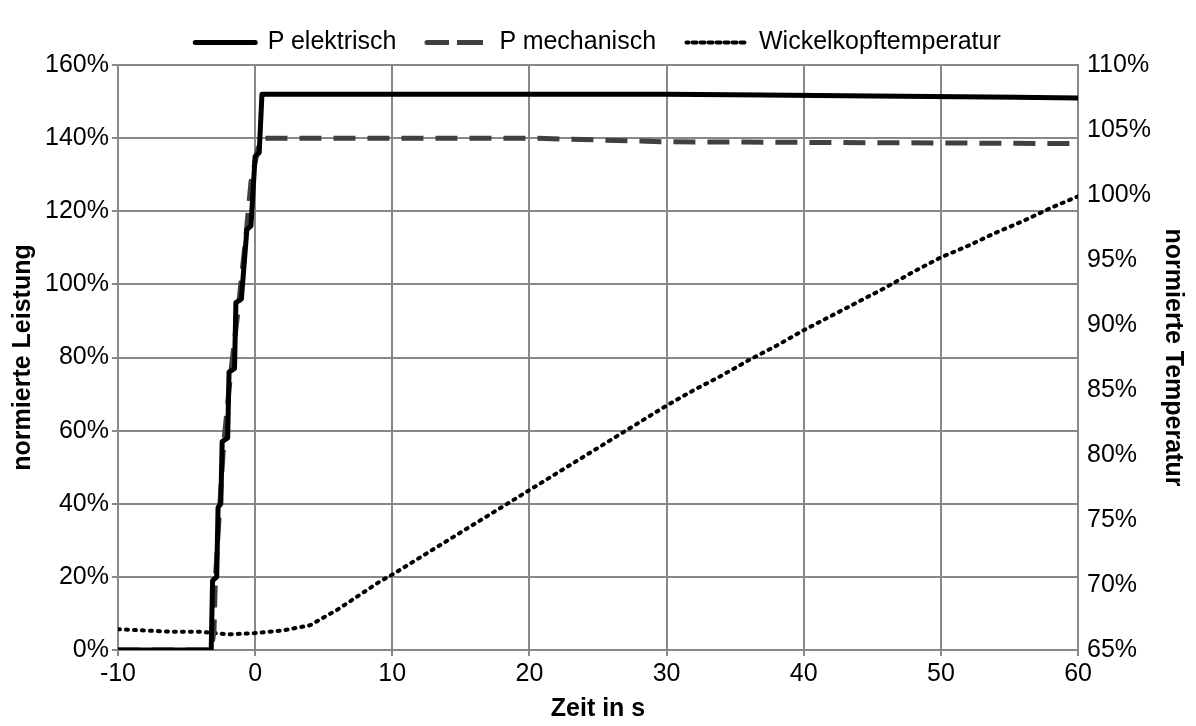 The height and width of the screenshot is (726, 1196). What do you see at coordinates (598, 706) in the screenshot?
I see `x-axis-title: Zeit in s` at bounding box center [598, 706].